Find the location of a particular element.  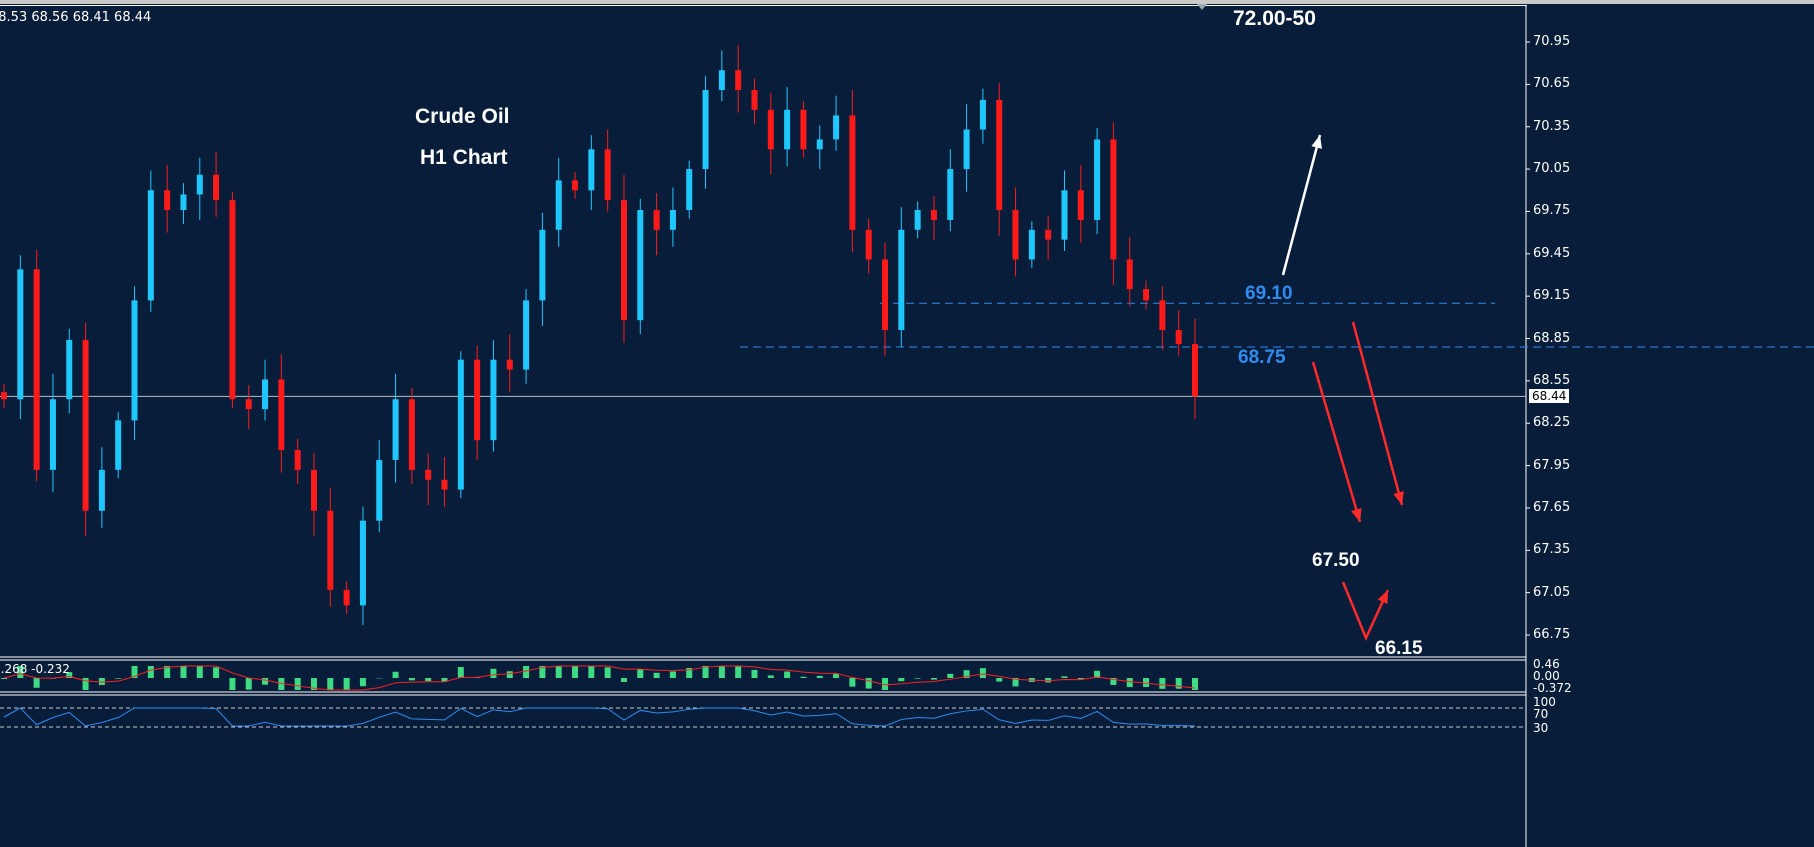

target-down-label-1: 67.50 is located at coordinates (1336, 560).